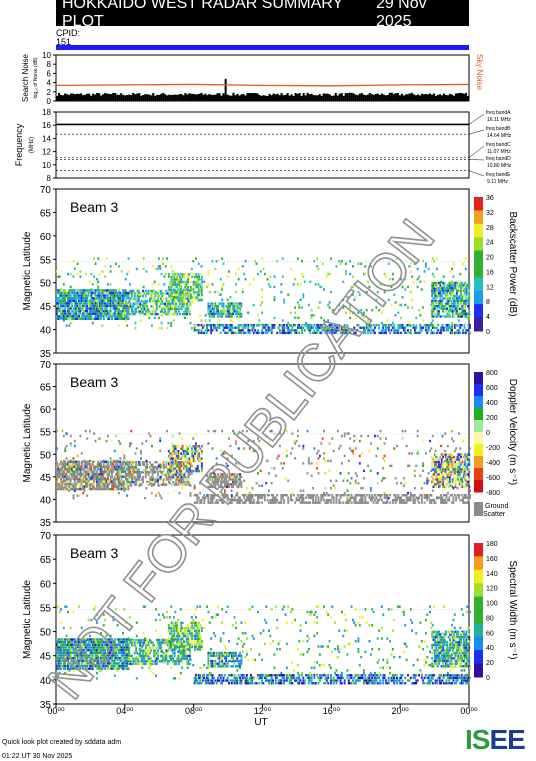  What do you see at coordinates (499, 120) in the screenshot?
I see `freq-band-value: 16.11 MHz` at bounding box center [499, 120].